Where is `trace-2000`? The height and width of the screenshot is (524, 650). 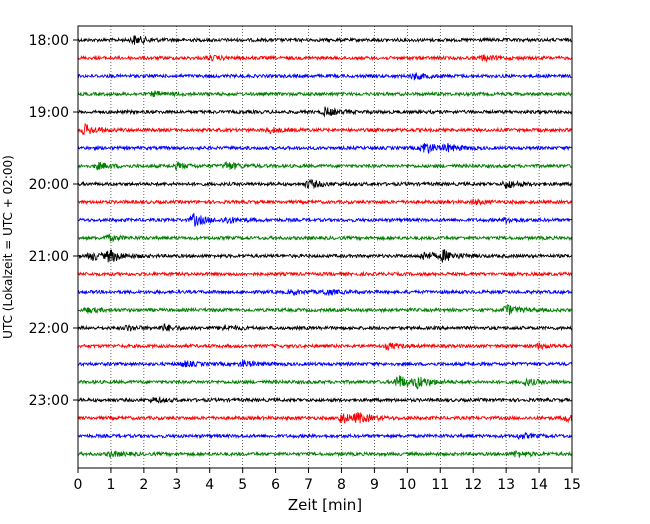
trace-2000 is located at coordinates (325, 184).